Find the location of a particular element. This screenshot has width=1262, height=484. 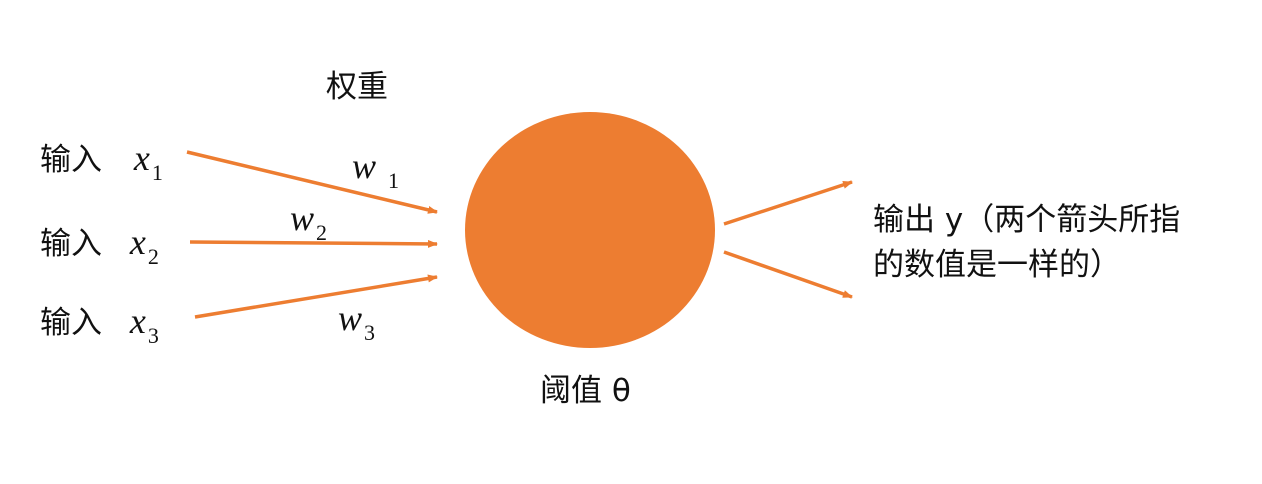

input-3-sub: 3 is located at coordinates (153, 335).